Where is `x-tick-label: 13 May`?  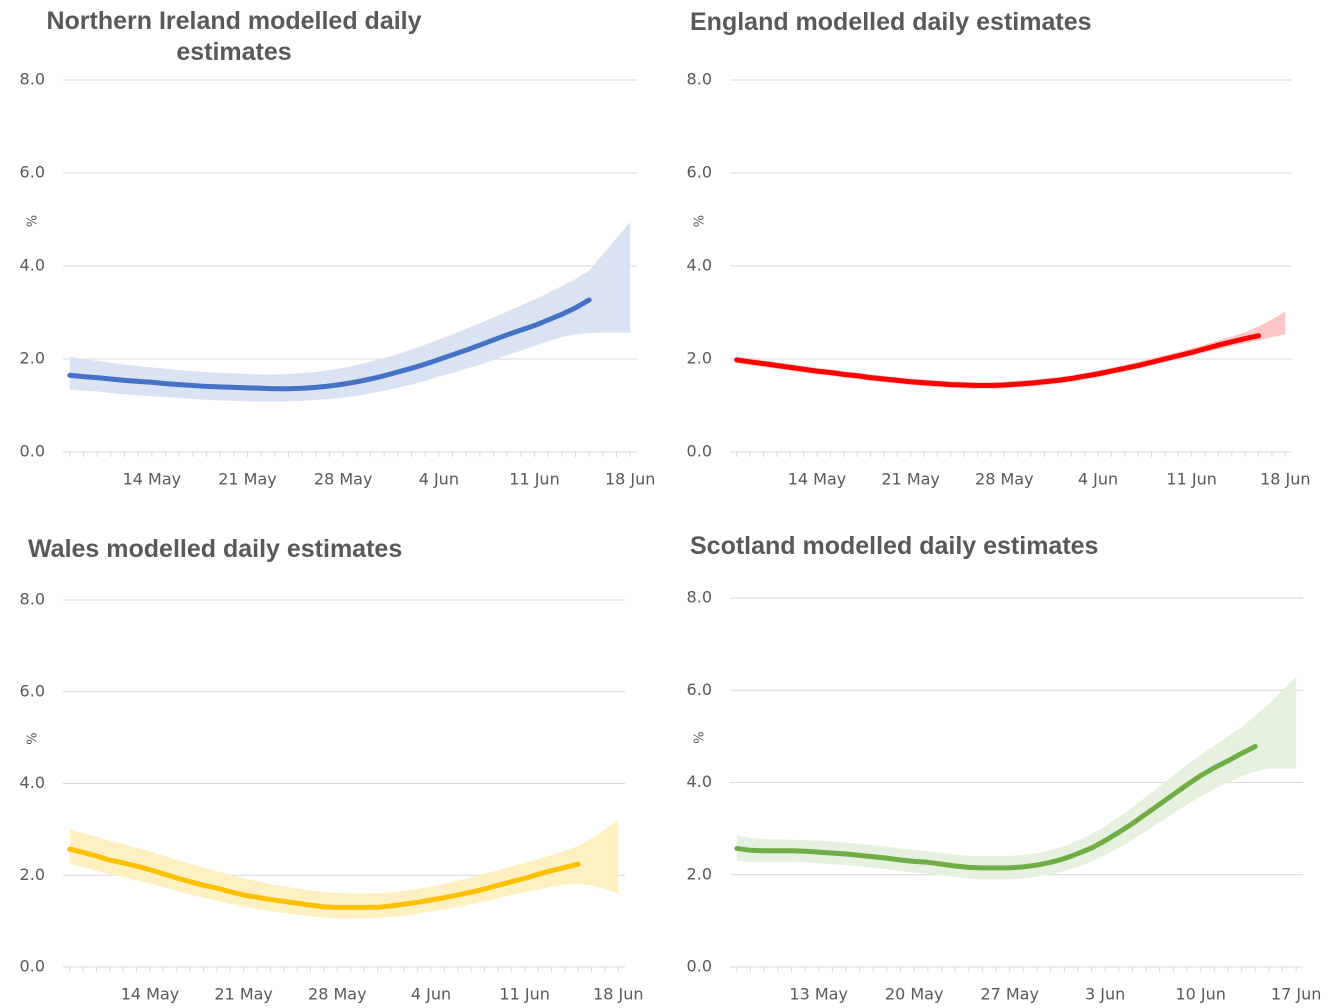
x-tick-label: 13 May is located at coordinates (818, 994).